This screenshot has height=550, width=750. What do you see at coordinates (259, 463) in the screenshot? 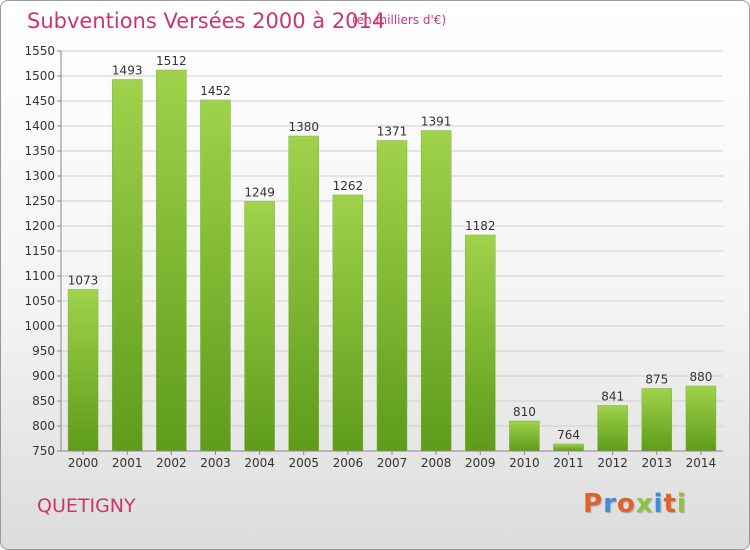
I see `x-tick-label: 2004` at bounding box center [259, 463].